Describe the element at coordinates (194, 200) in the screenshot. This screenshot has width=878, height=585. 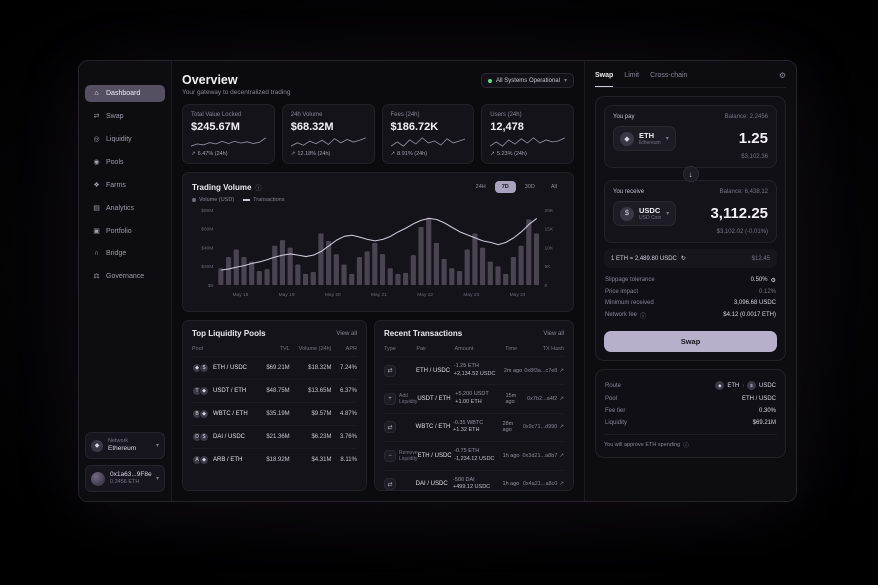
I see `legend-dot-icon` at that location.